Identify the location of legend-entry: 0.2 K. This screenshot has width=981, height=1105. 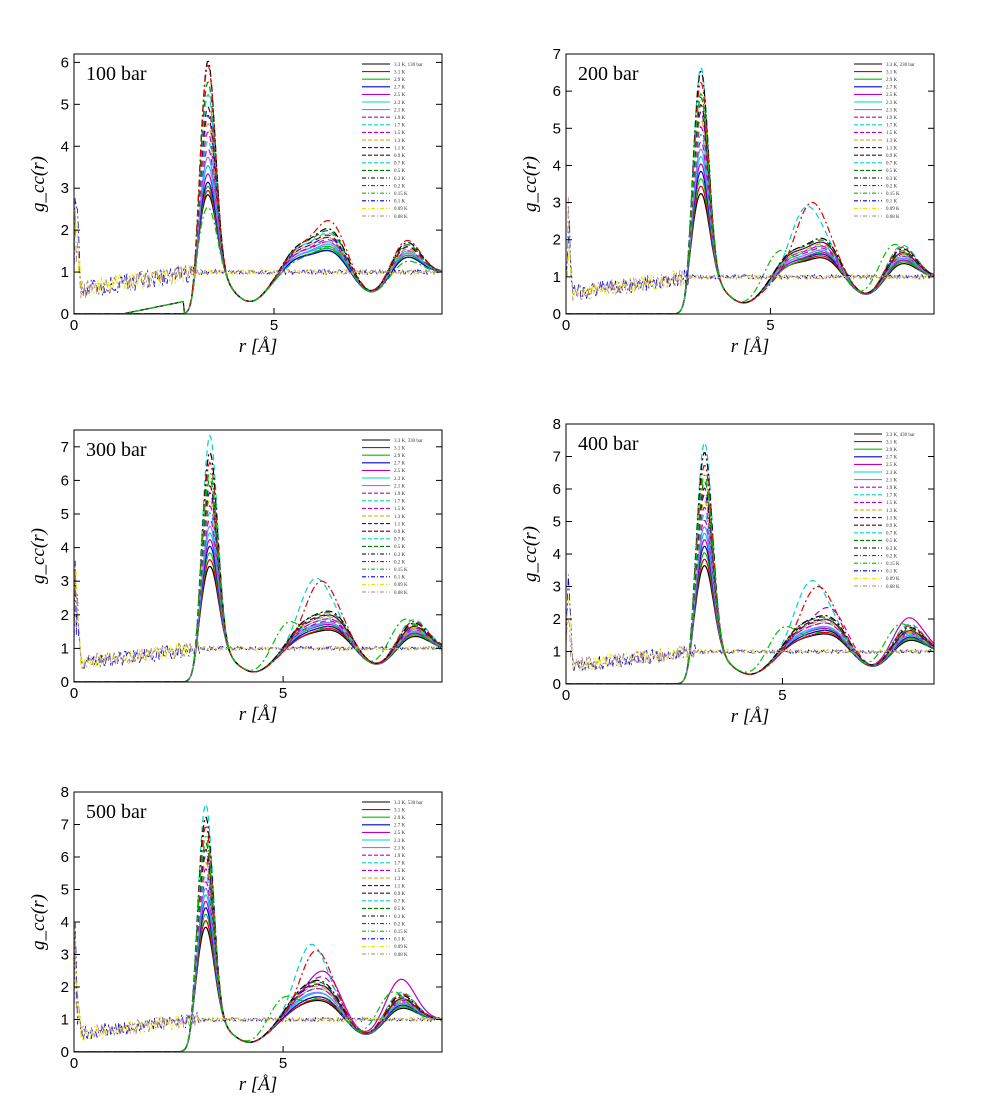
(400, 924).